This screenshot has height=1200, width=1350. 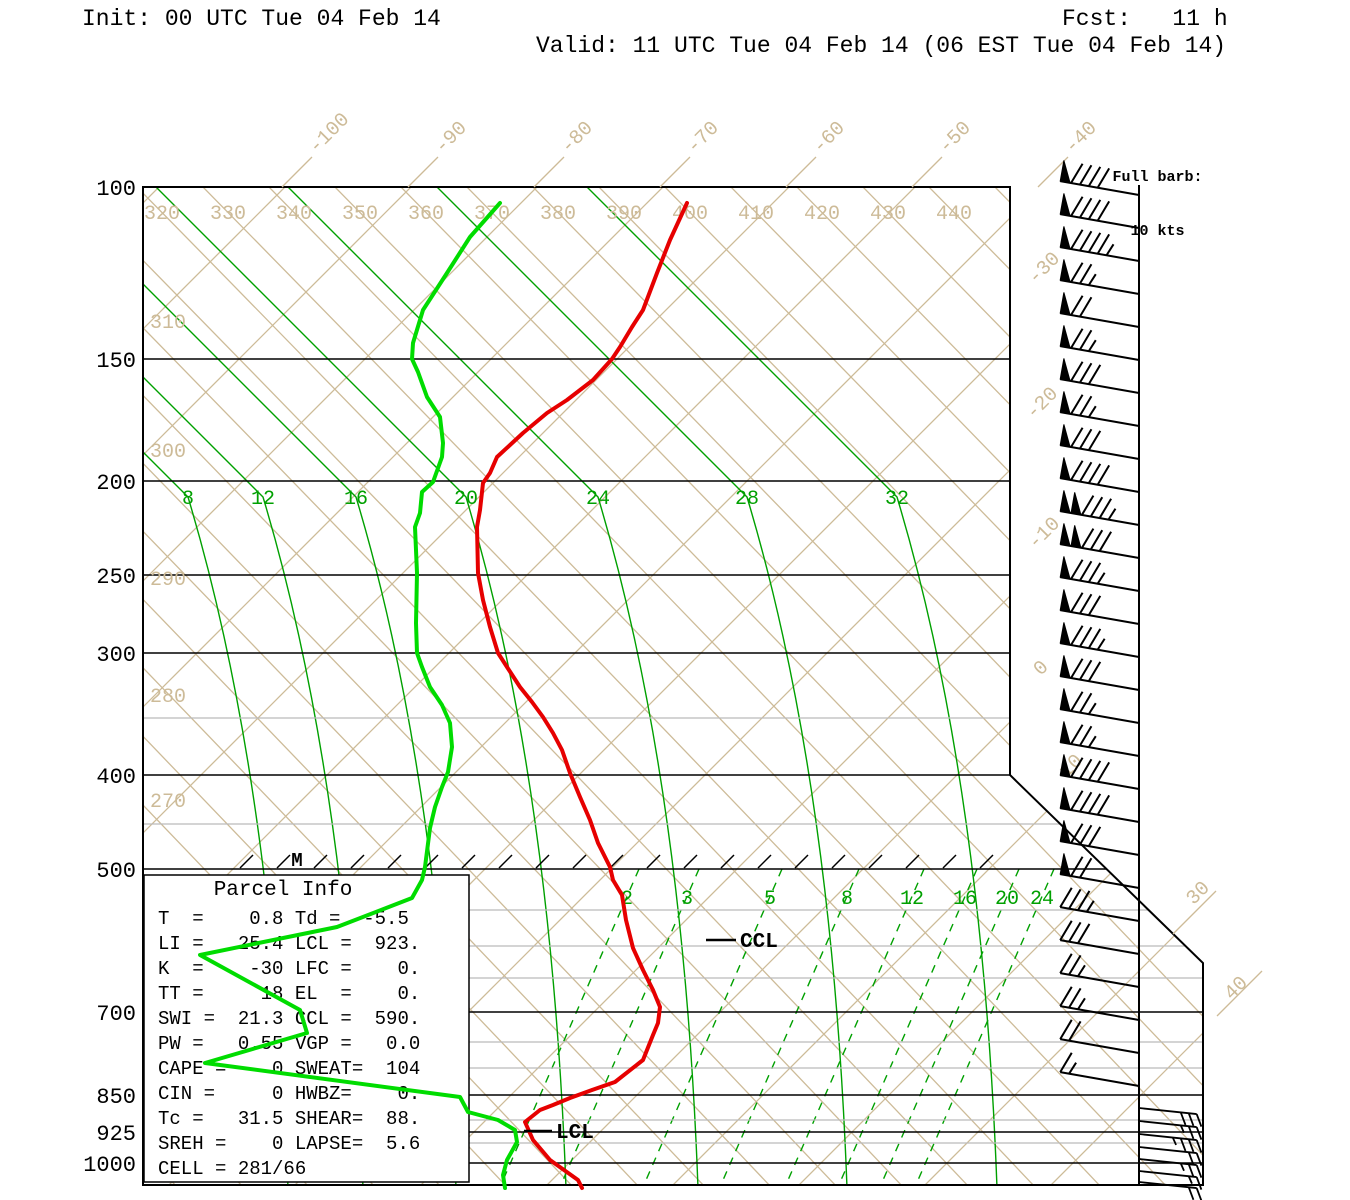 I want to click on svg-text: 200, so click(x=116, y=483).